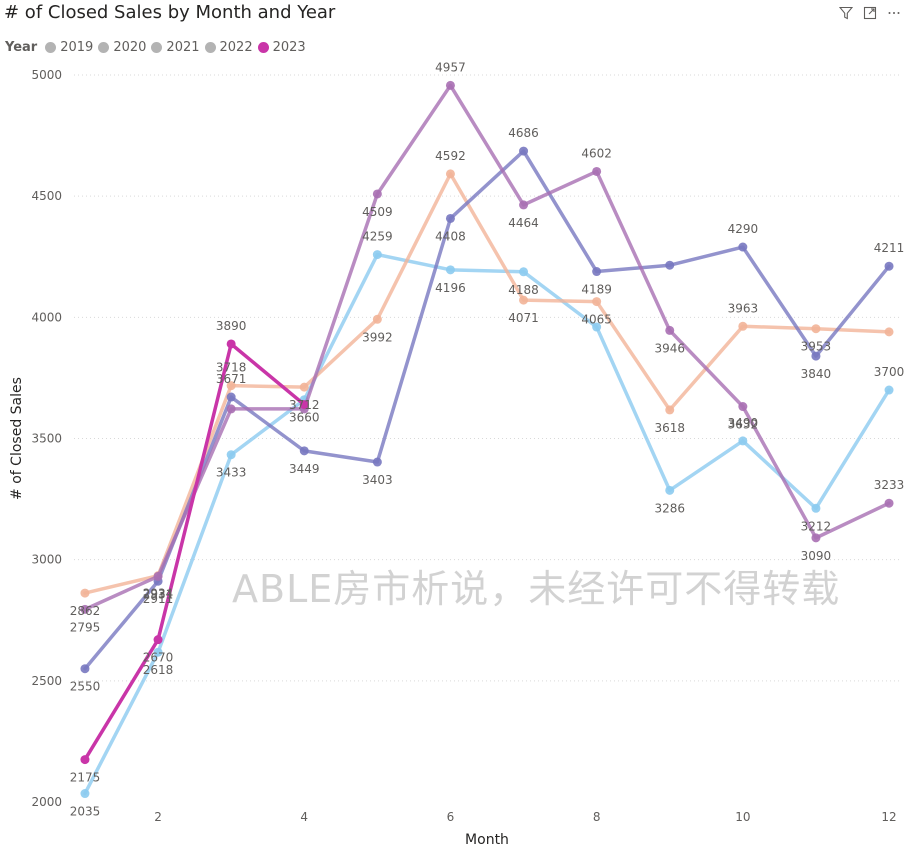  What do you see at coordinates (304, 469) in the screenshot?
I see `data-label: 3449` at bounding box center [304, 469].